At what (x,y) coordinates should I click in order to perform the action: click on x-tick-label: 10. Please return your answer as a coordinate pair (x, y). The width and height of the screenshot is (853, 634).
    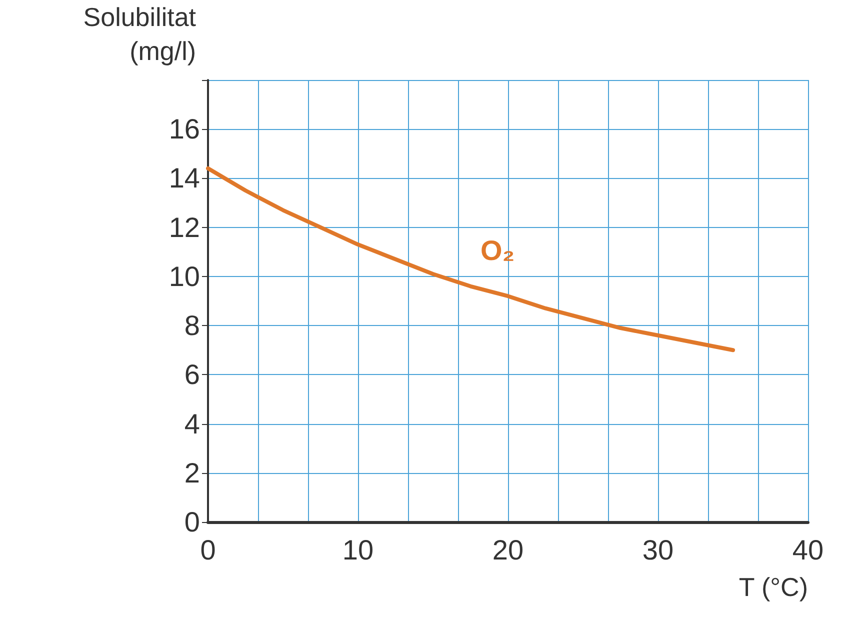
    Looking at the image, I should click on (358, 550).